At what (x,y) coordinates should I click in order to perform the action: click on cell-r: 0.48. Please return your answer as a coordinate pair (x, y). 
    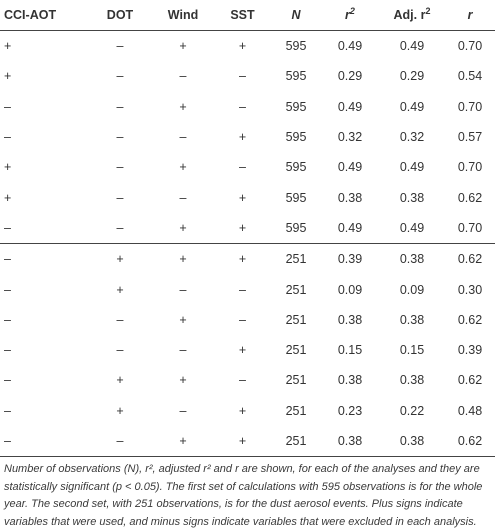
    Looking at the image, I should click on (470, 410).